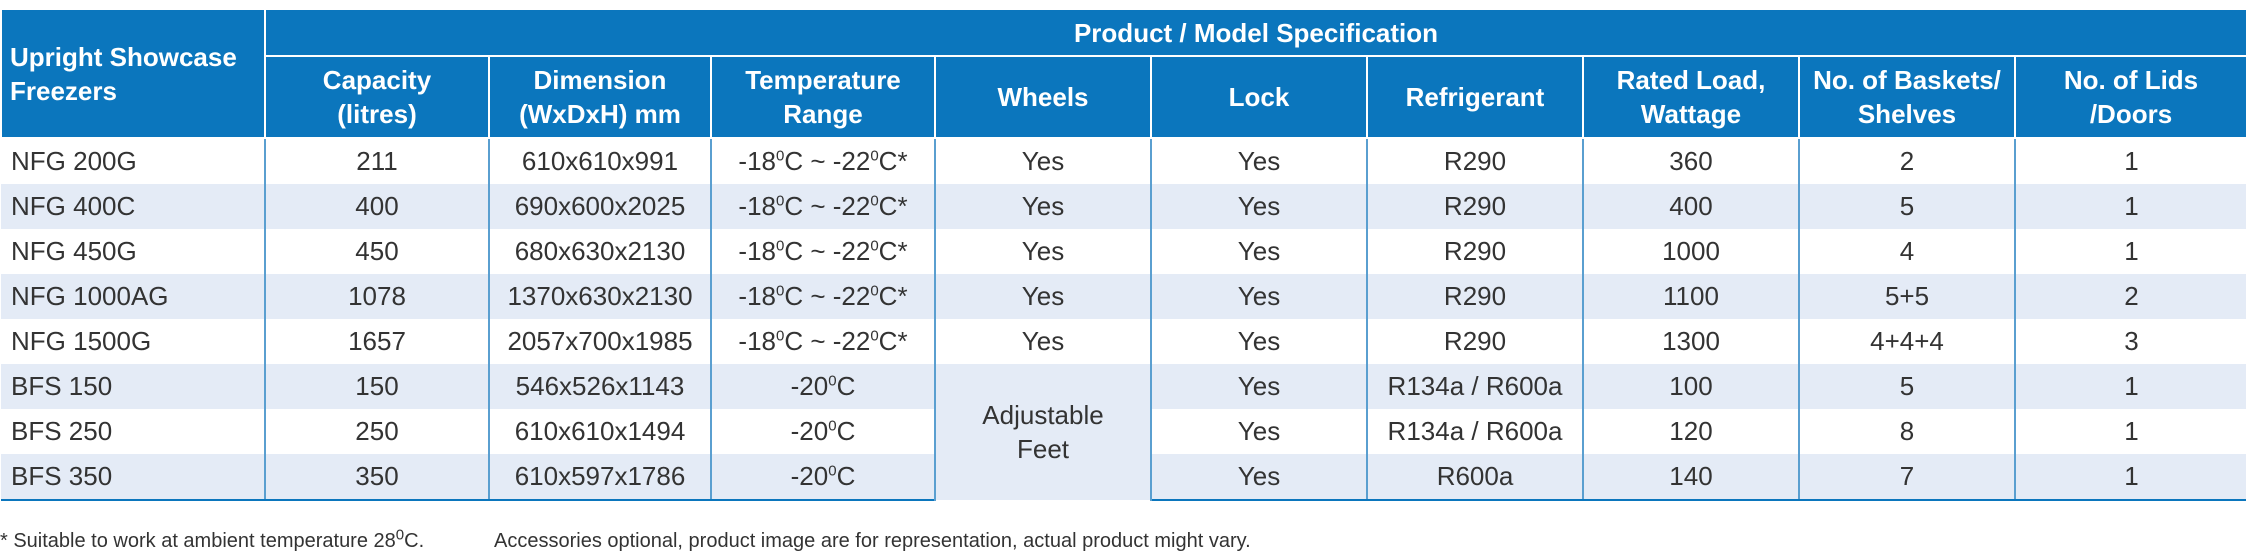  Describe the element at coordinates (600, 206) in the screenshot. I see `cell-dimension: 690x600x2025` at that location.